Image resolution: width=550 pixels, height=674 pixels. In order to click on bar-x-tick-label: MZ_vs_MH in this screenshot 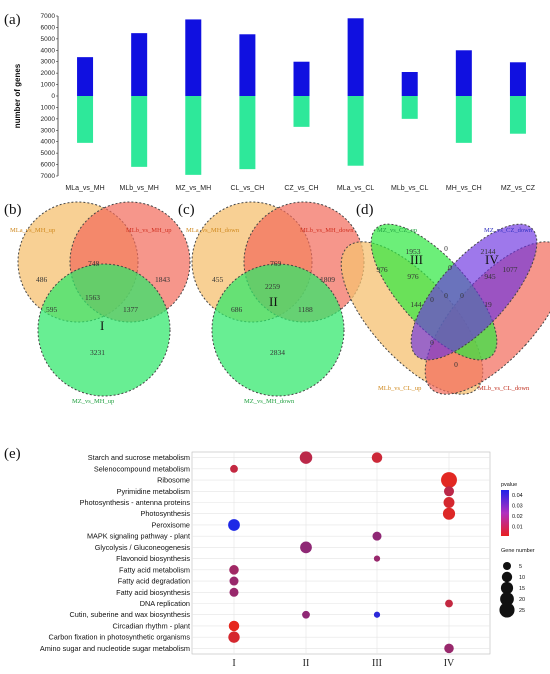, I will do `click(193, 188)`.